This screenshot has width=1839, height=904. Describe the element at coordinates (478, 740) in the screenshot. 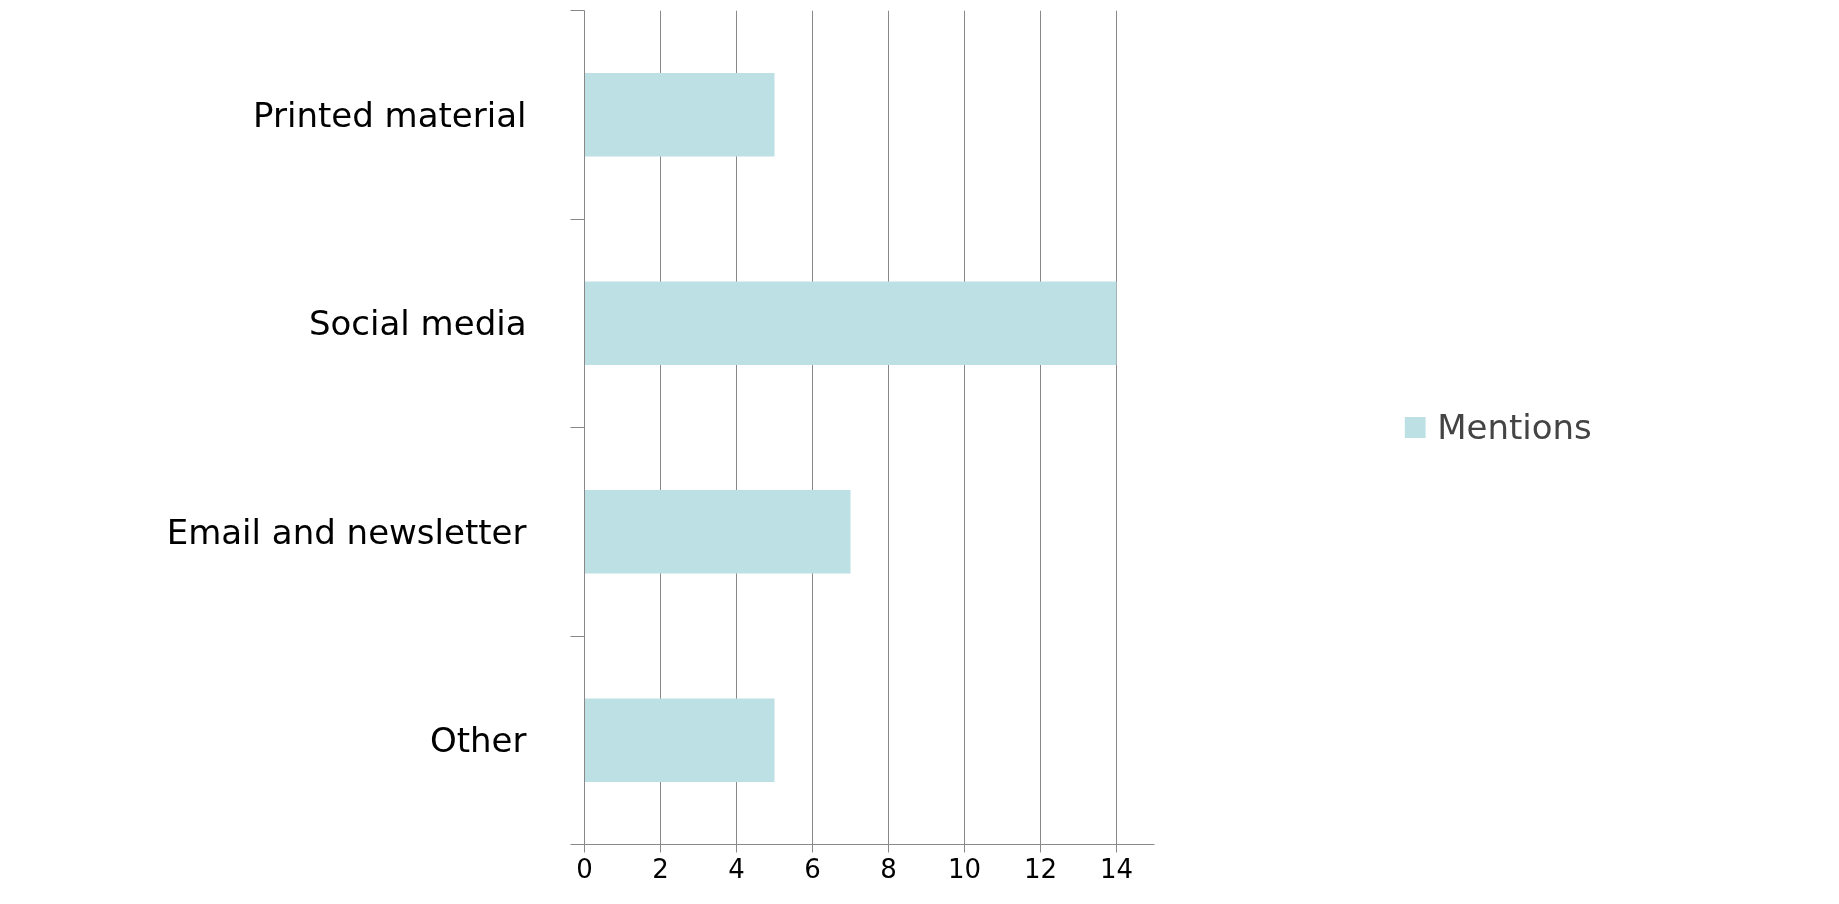

I see `y-tick-label: Other` at that location.